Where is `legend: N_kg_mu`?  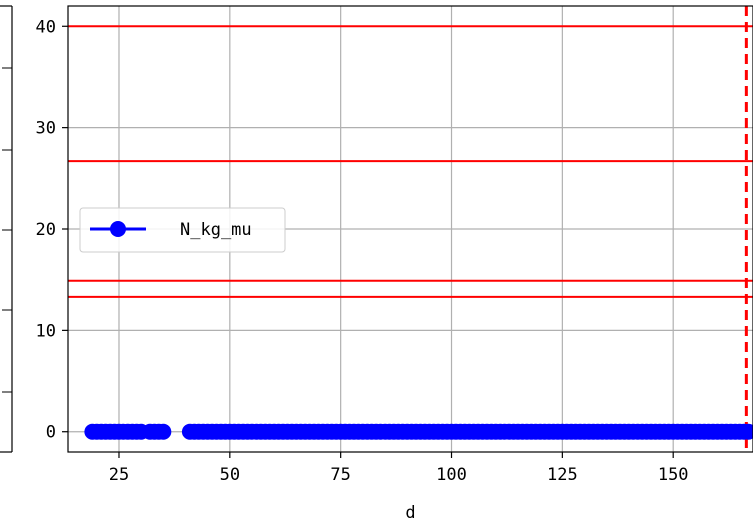
legend: N_kg_mu is located at coordinates (182, 230).